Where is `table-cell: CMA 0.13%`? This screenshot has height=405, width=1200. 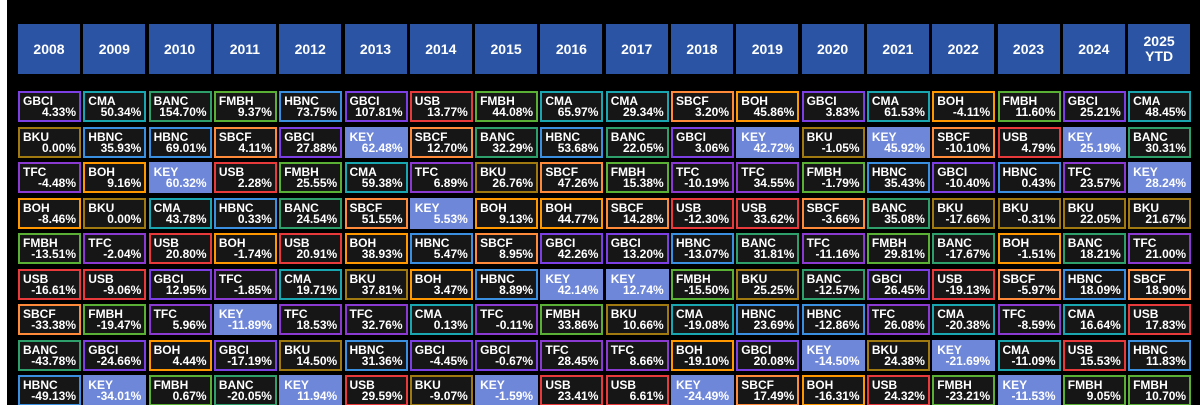 table-cell: CMA 0.13% is located at coordinates (441, 319).